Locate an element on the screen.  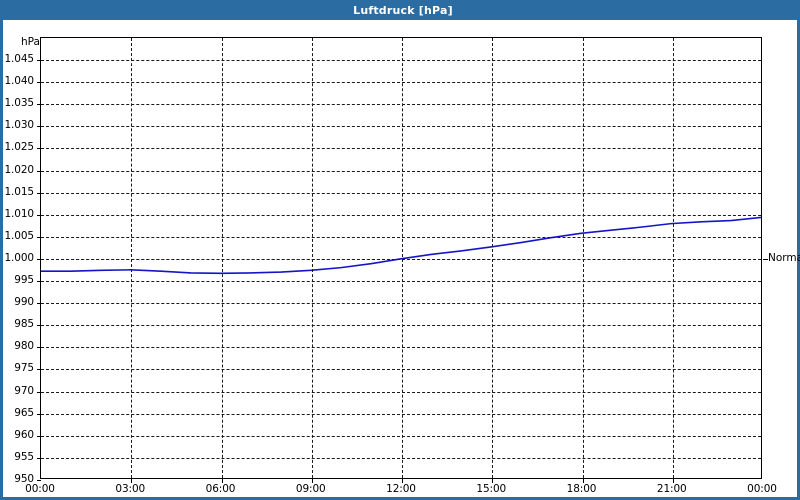
y-tick-label: 965 is located at coordinates (24, 412).